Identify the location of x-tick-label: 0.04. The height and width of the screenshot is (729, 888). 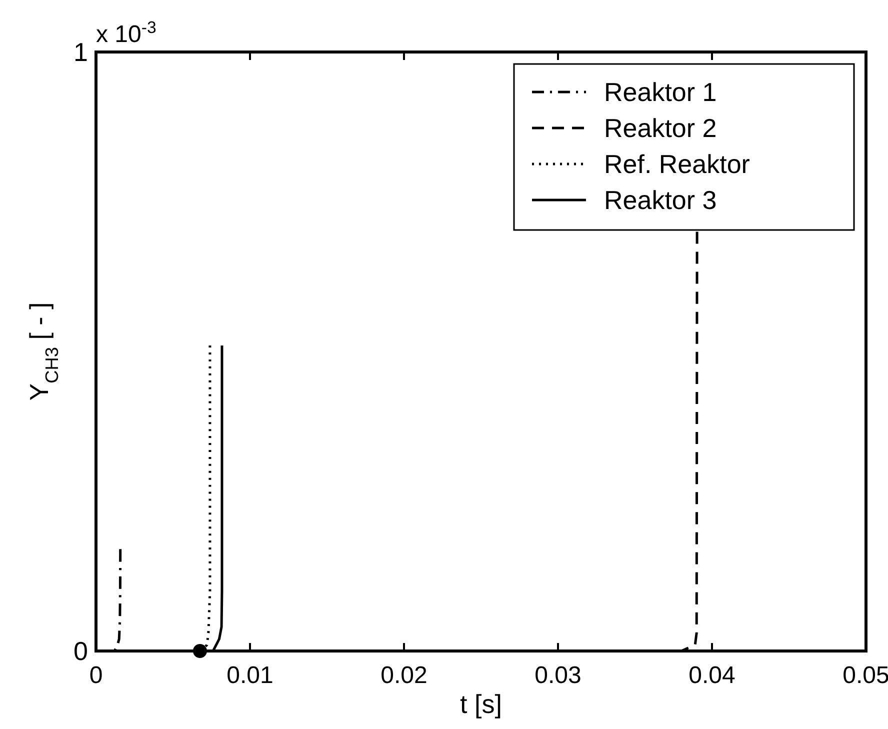
(712, 675).